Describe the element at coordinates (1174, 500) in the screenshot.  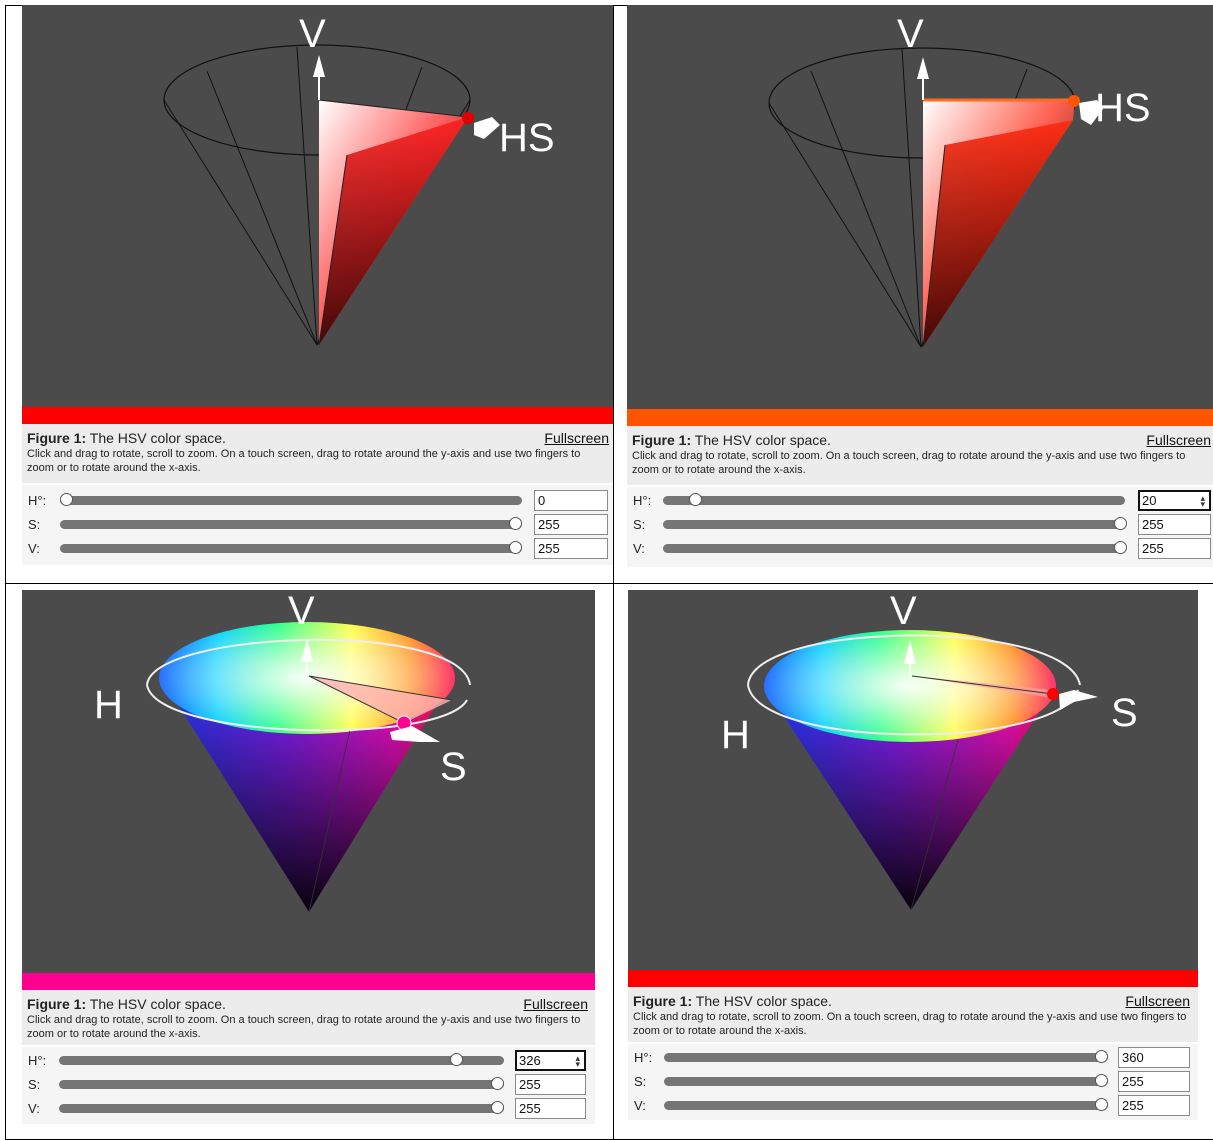
I see `hue-input: 20 ▴ ▾` at that location.